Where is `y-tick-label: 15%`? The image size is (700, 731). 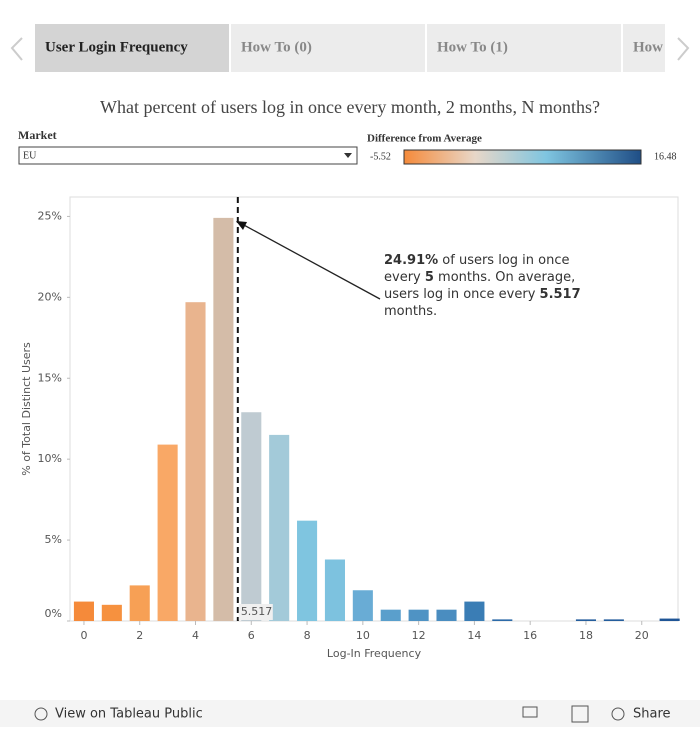 y-tick-label: 15% is located at coordinates (50, 377).